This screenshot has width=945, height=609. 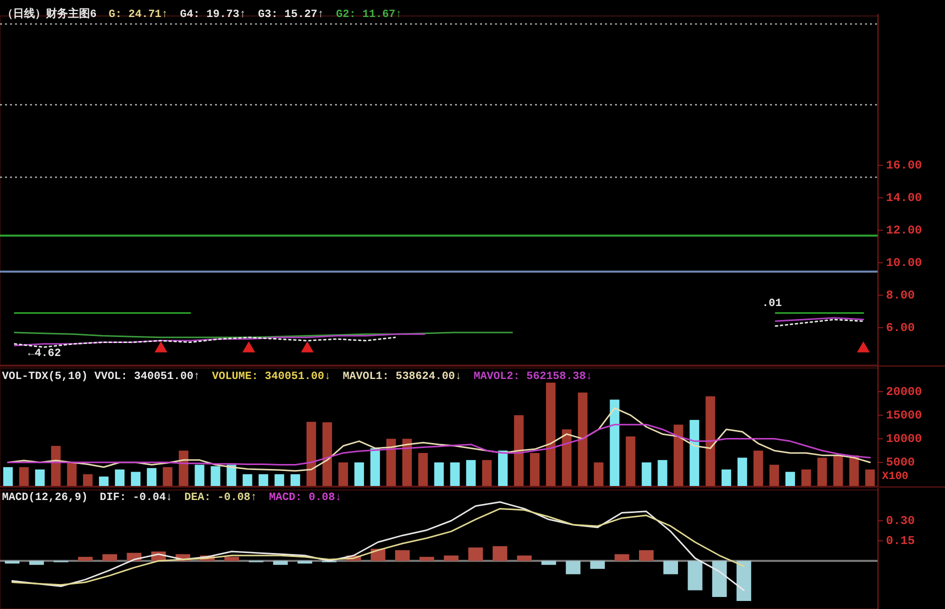 What do you see at coordinates (904, 197) in the screenshot?
I see `y-tick-label: 14.00` at bounding box center [904, 197].